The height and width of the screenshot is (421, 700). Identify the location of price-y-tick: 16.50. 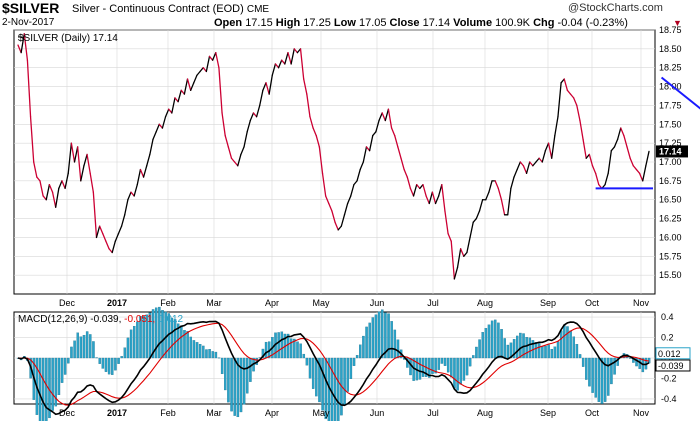
(670, 200).